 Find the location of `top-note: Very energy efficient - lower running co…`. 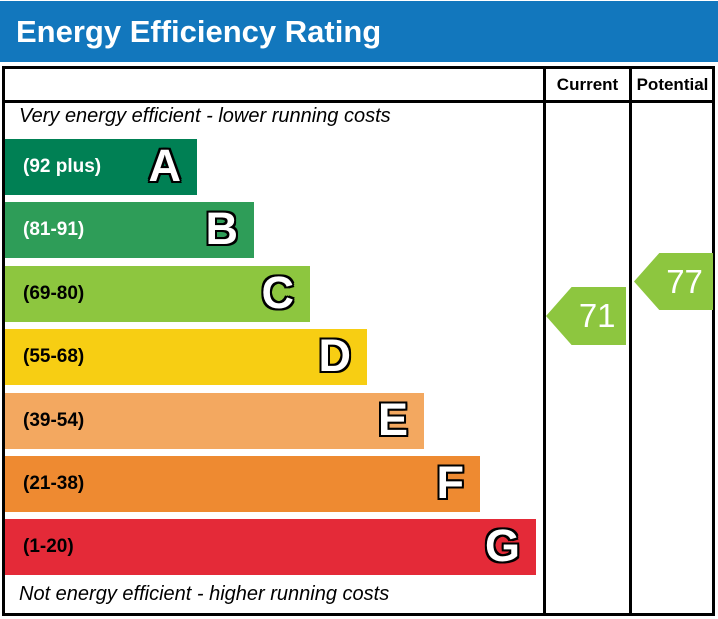

top-note: Very energy efficient - lower running co… is located at coordinates (205, 116).